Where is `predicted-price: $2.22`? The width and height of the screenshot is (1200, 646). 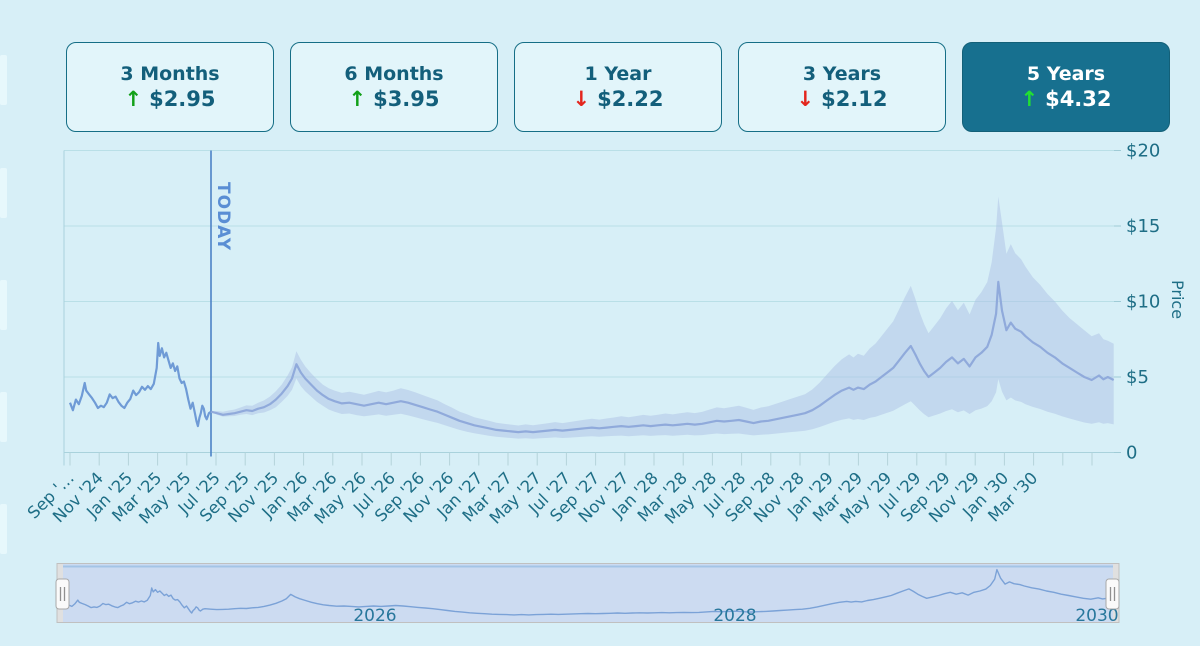
predicted-price: $2.22 is located at coordinates (630, 98).